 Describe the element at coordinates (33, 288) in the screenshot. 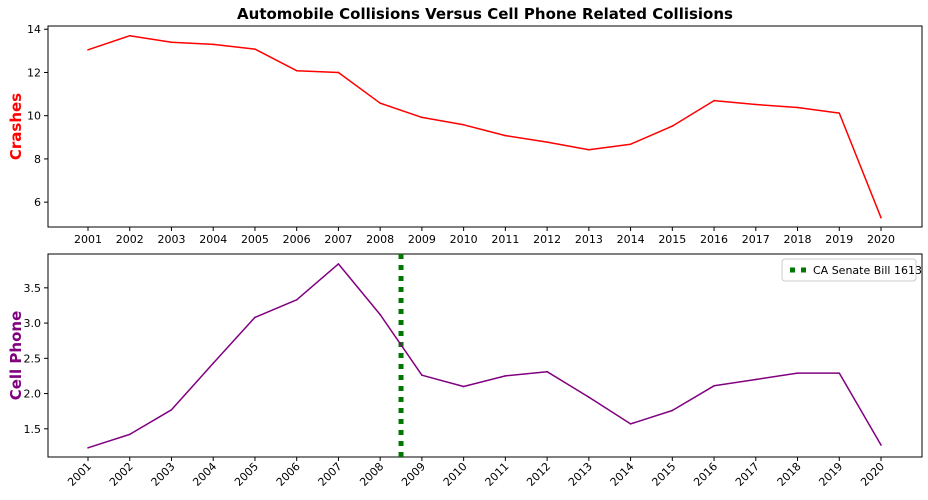

I see `y-tick-label: 3.5` at that location.